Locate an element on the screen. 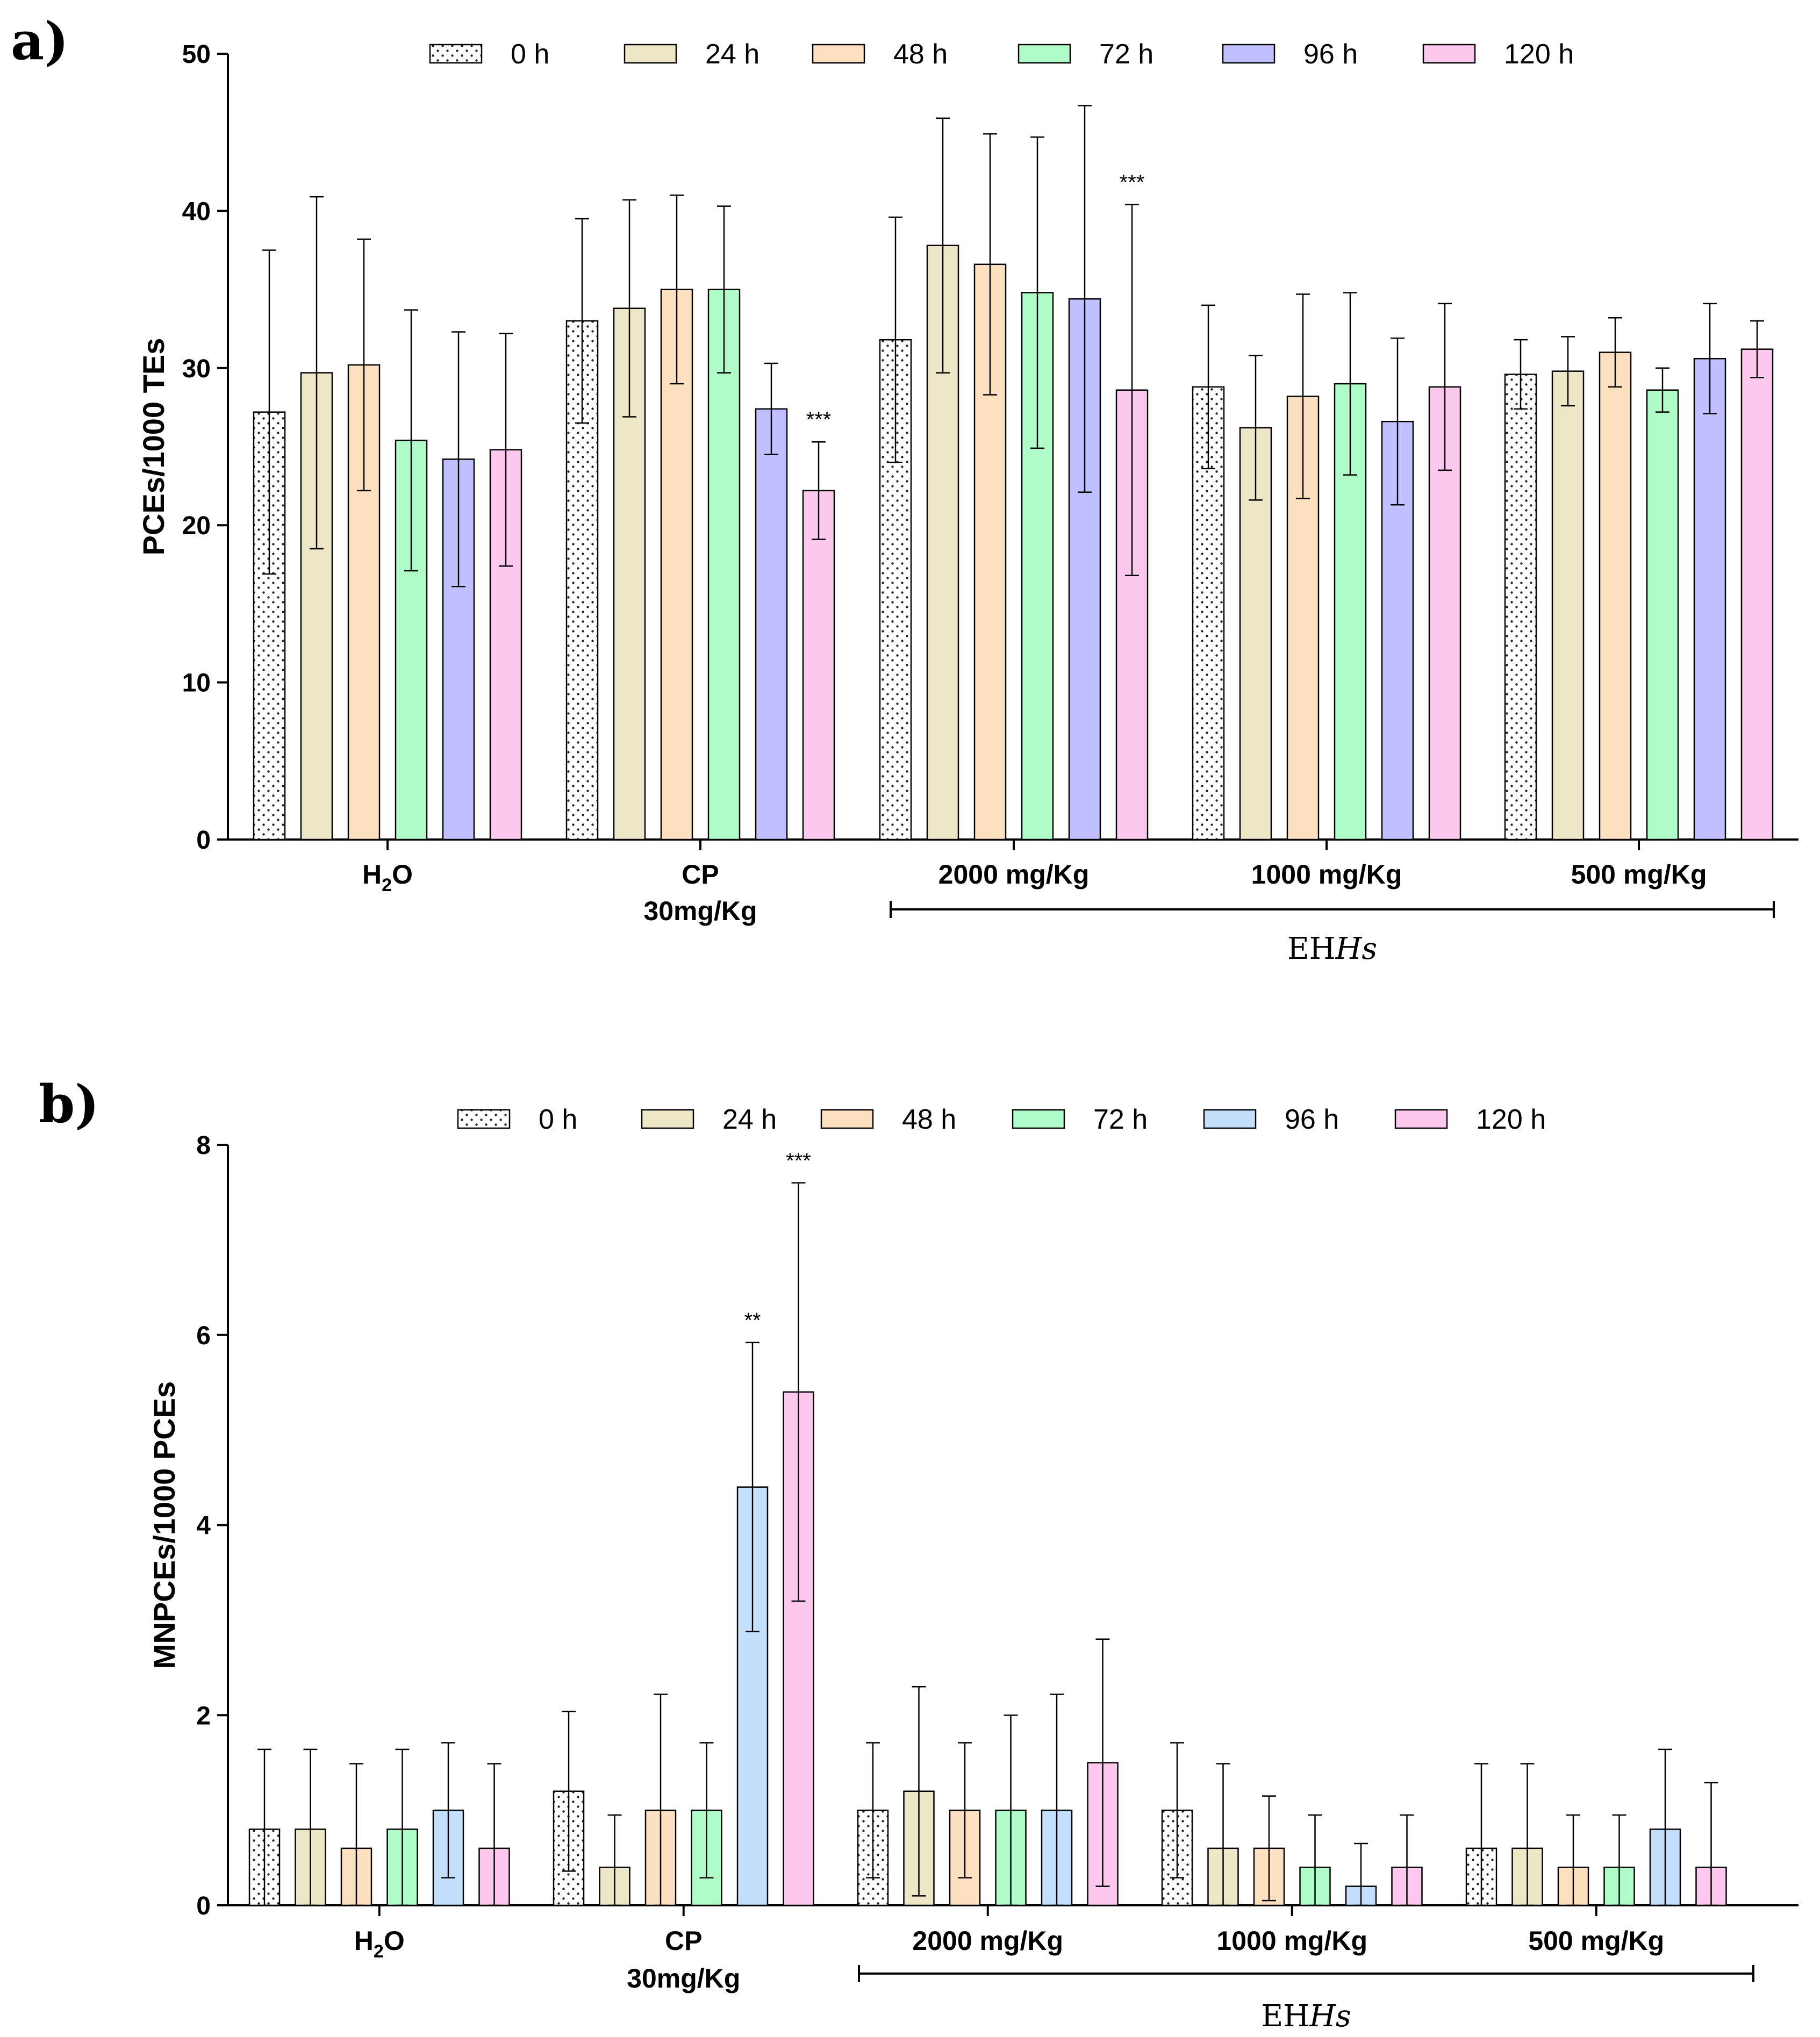 The image size is (1820, 2037). y-tick-label: 50 is located at coordinates (197, 54).